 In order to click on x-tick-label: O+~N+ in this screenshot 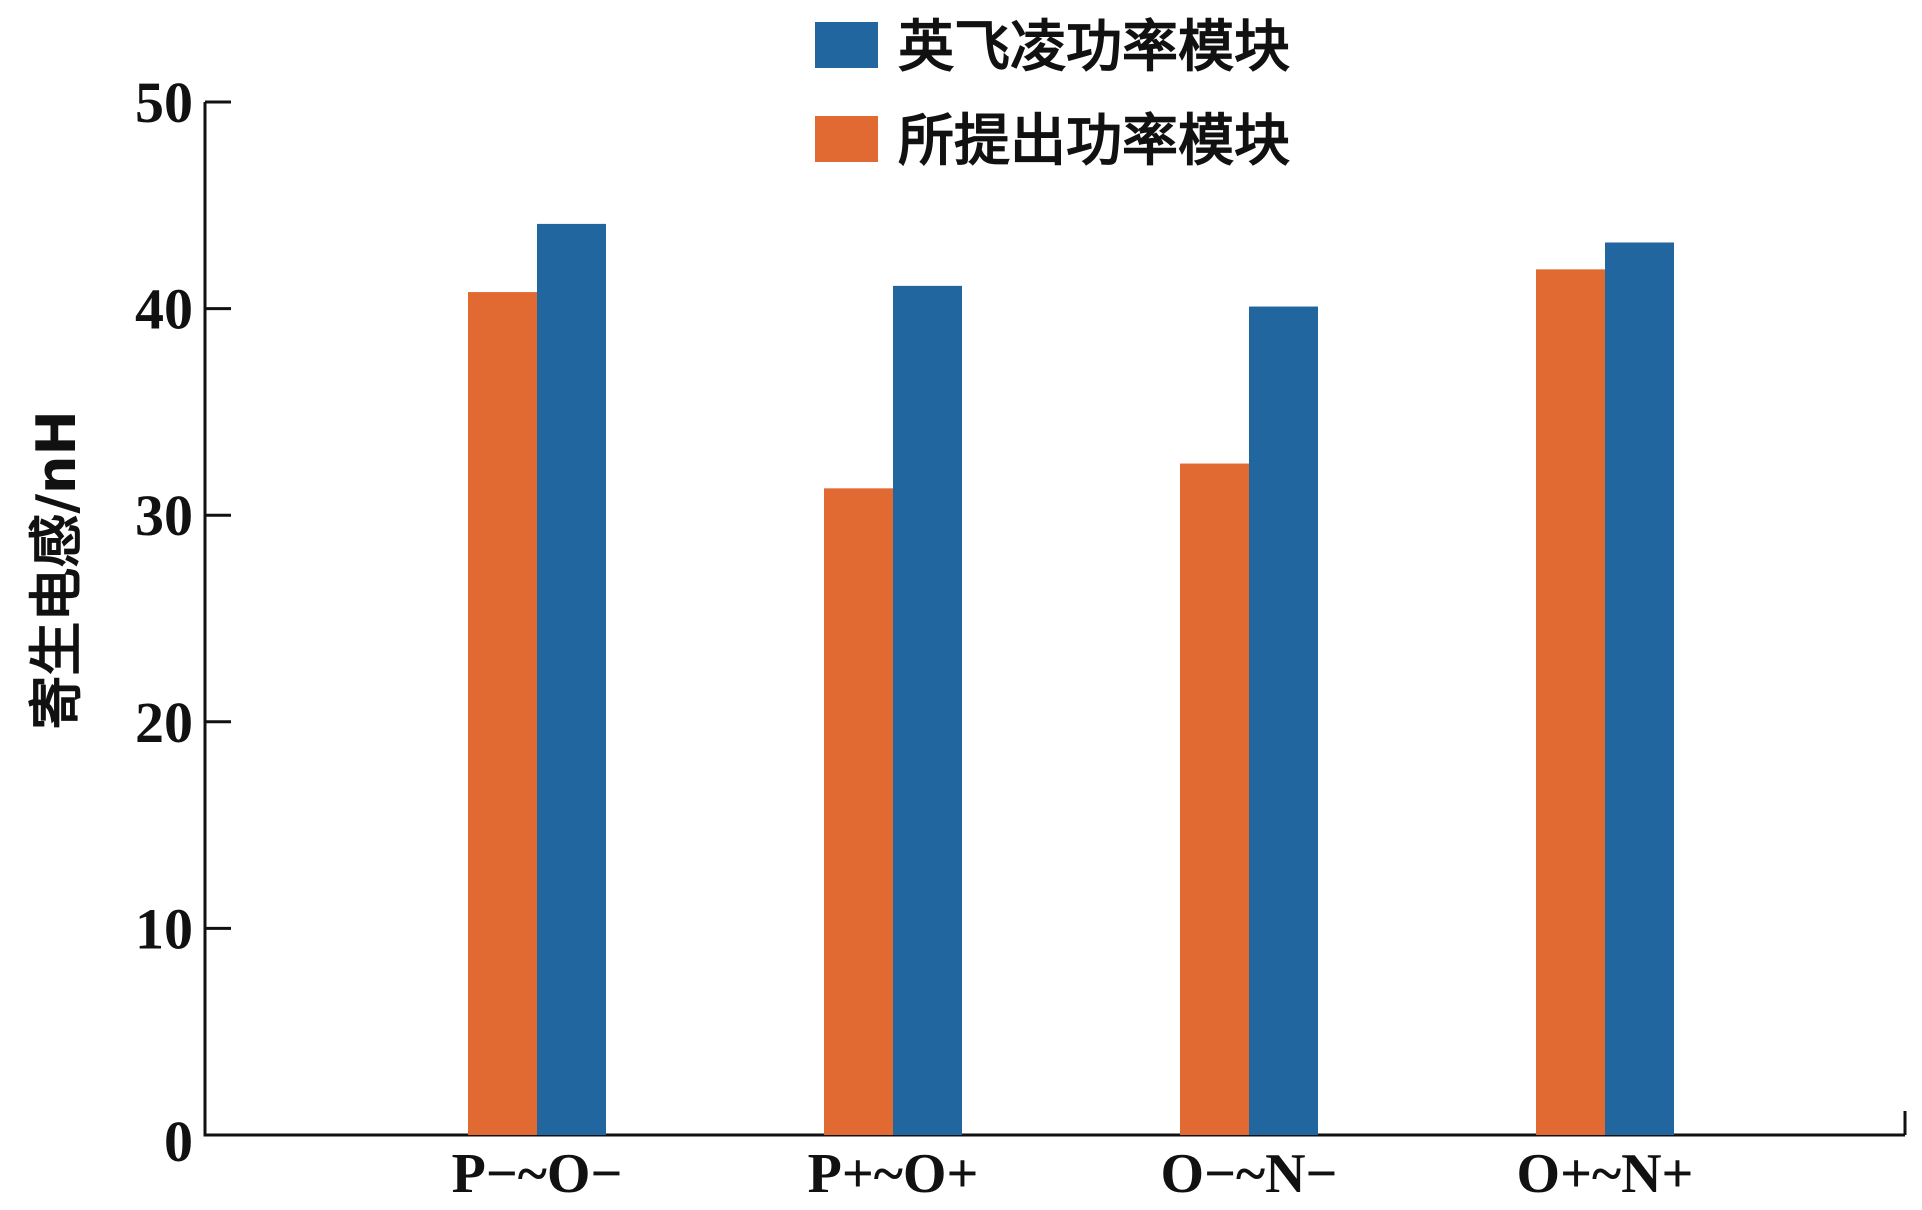, I will do `click(1605, 1174)`.